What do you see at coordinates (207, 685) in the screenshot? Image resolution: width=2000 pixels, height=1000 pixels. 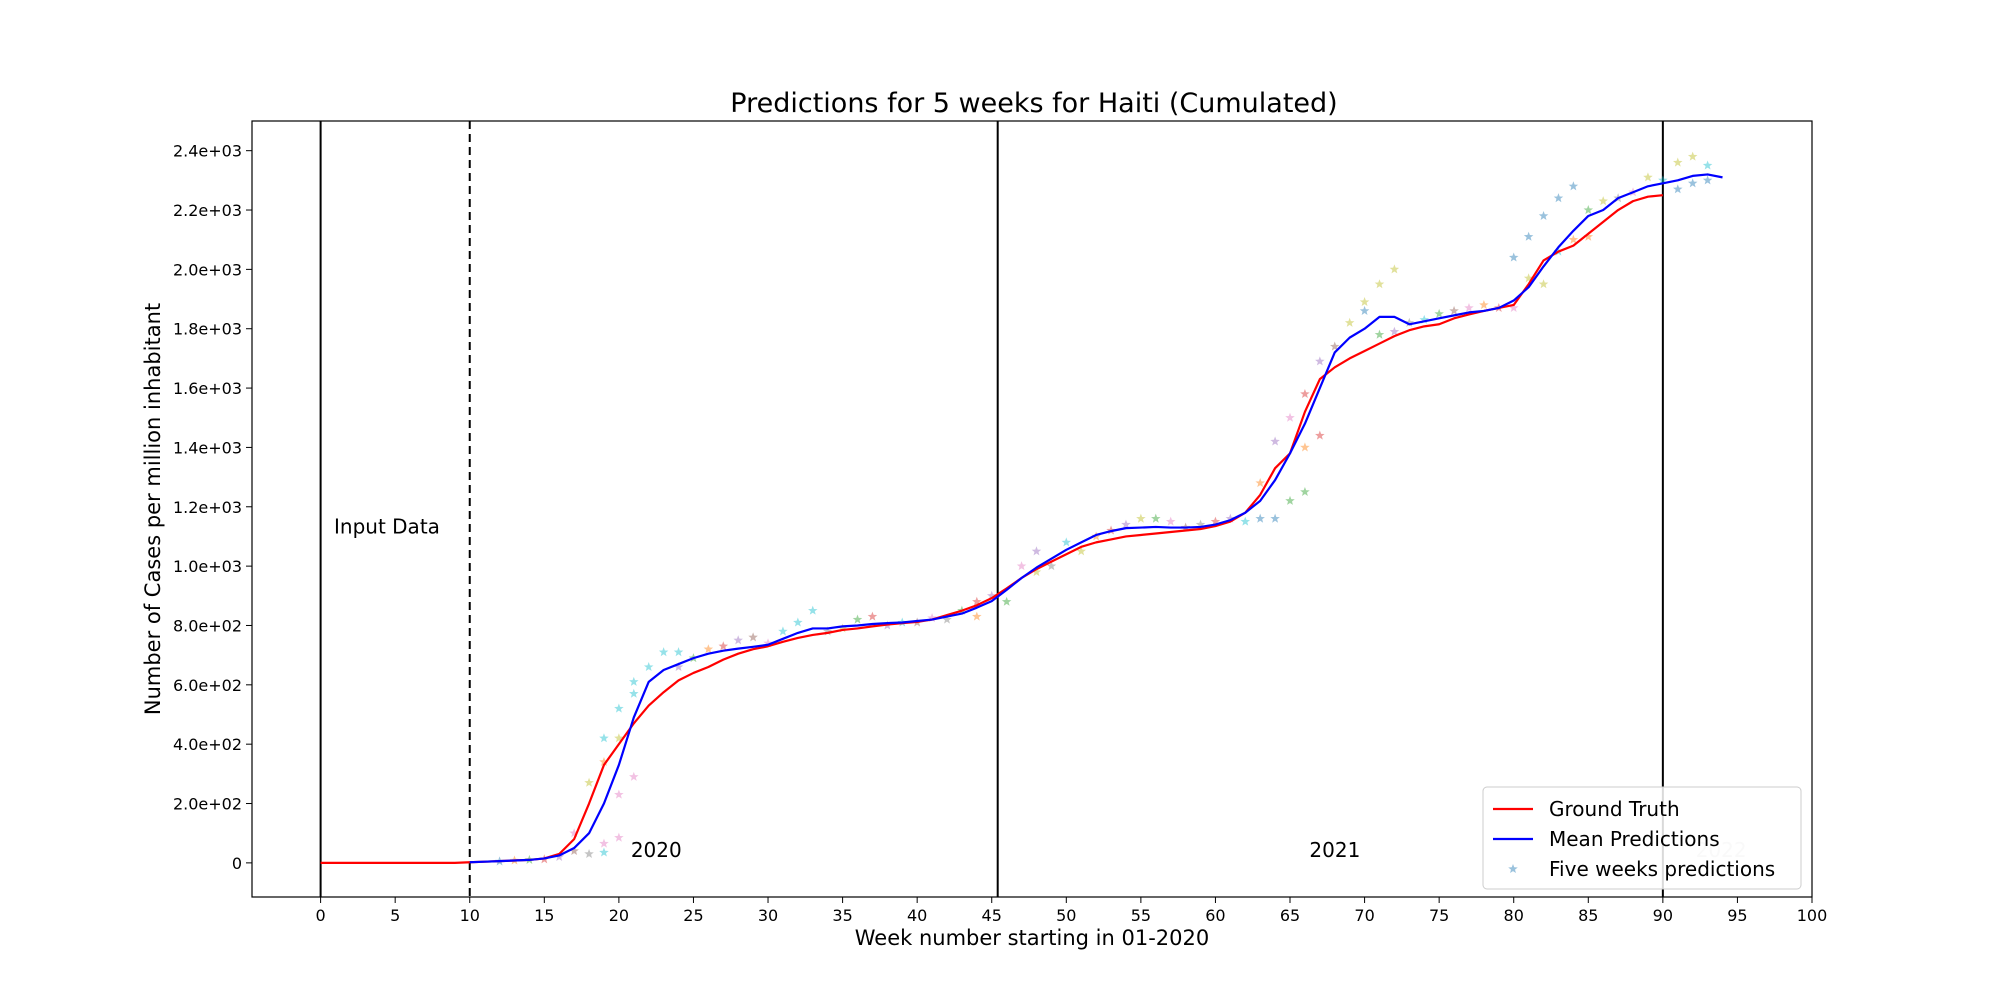 I see `y-tick-label: 6.0e+02` at bounding box center [207, 685].